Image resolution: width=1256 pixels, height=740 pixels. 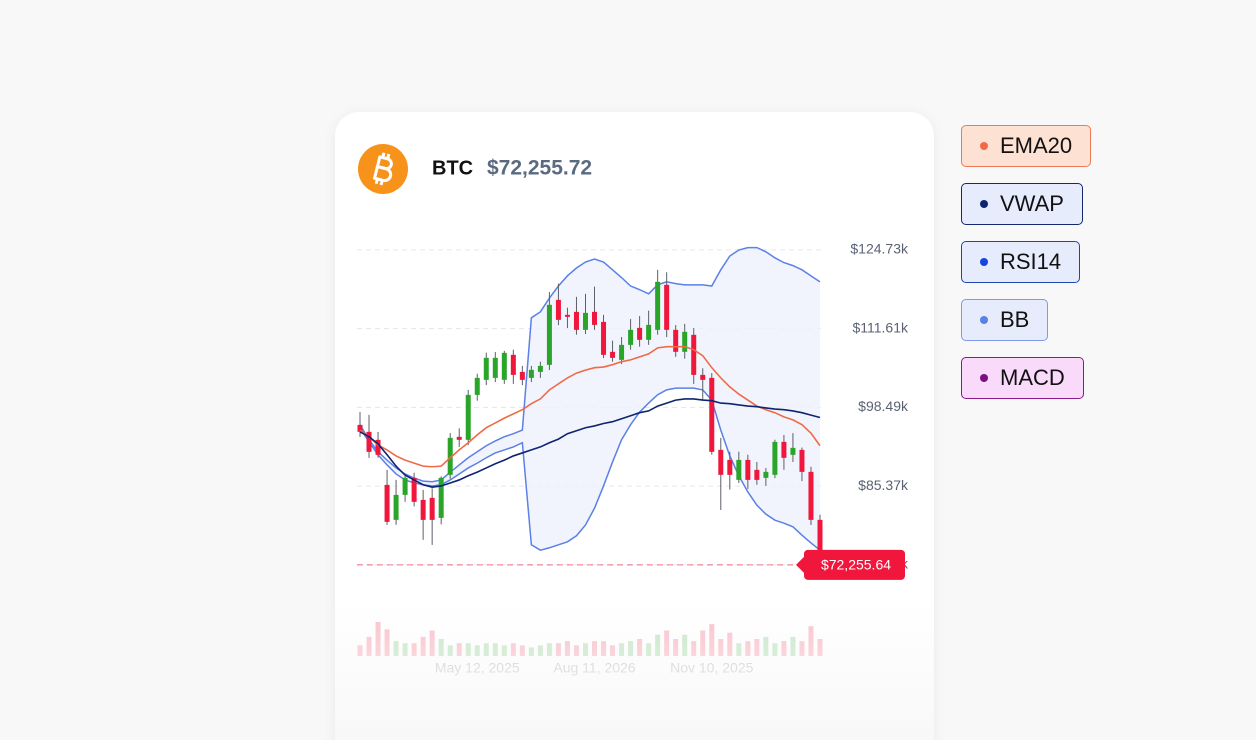 I want to click on indicator-button: VWAP, so click(x=1022, y=204).